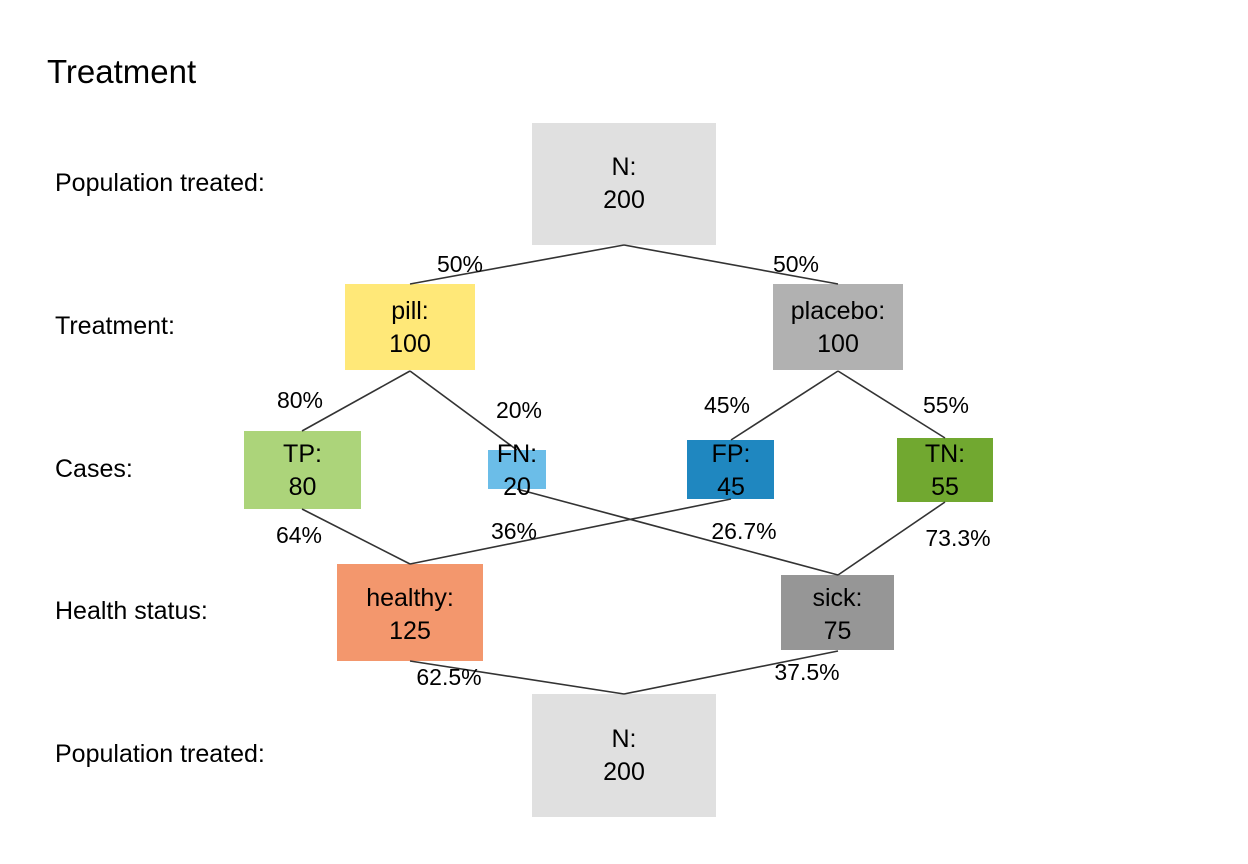  I want to click on edge-pill-fn, so click(463, 410).